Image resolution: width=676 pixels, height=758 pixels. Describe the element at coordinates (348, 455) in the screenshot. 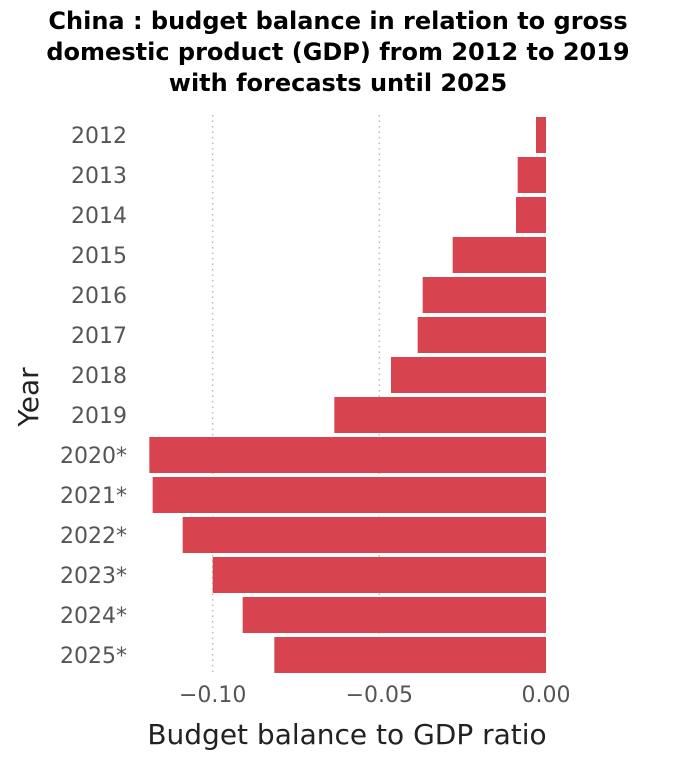

I see `bar-2020-forecast` at that location.